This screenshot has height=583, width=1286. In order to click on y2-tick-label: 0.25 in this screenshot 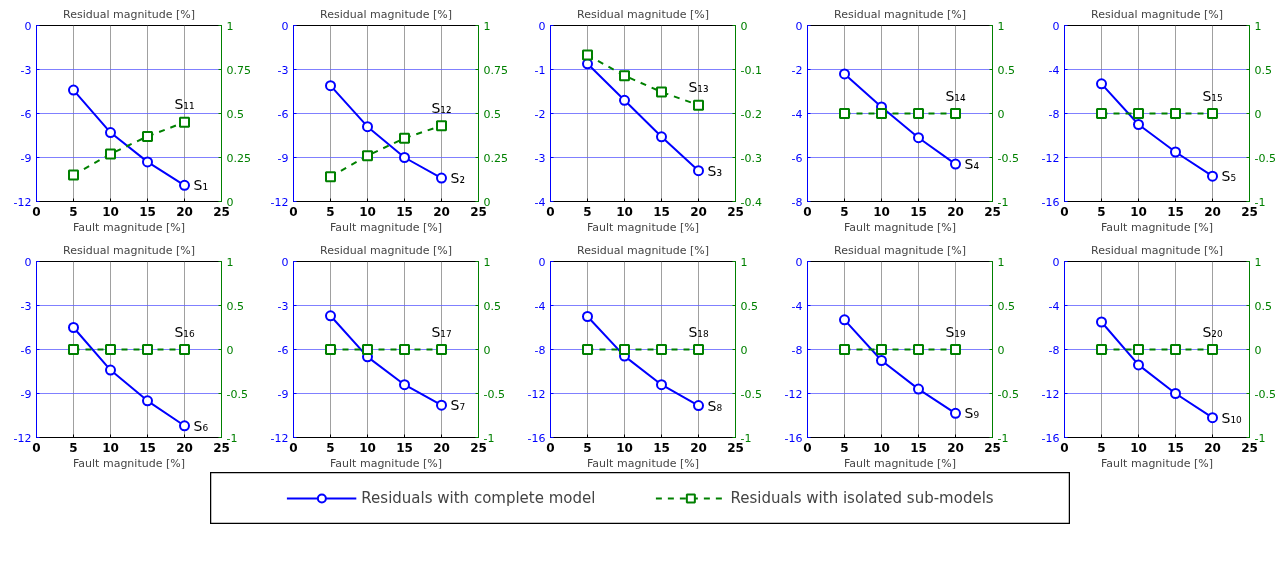, I will do `click(238, 158)`.